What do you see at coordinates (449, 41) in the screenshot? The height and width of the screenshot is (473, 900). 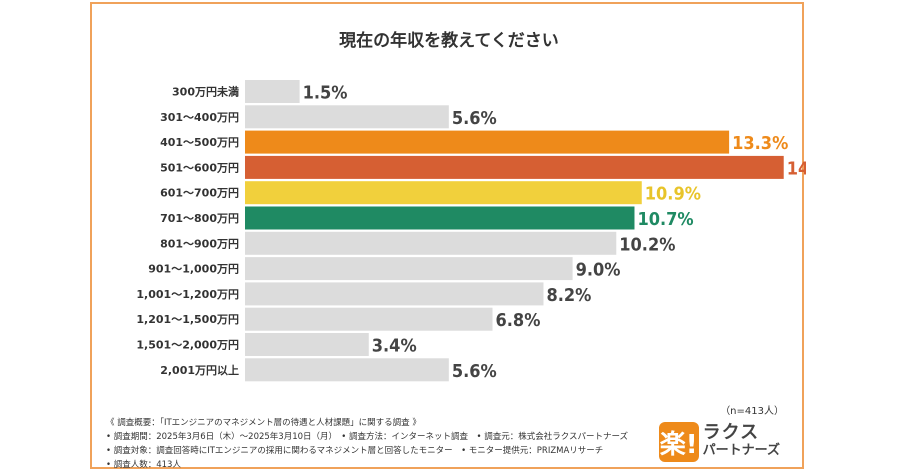 I see `chart-title: 現在の年収を教えてください` at bounding box center [449, 41].